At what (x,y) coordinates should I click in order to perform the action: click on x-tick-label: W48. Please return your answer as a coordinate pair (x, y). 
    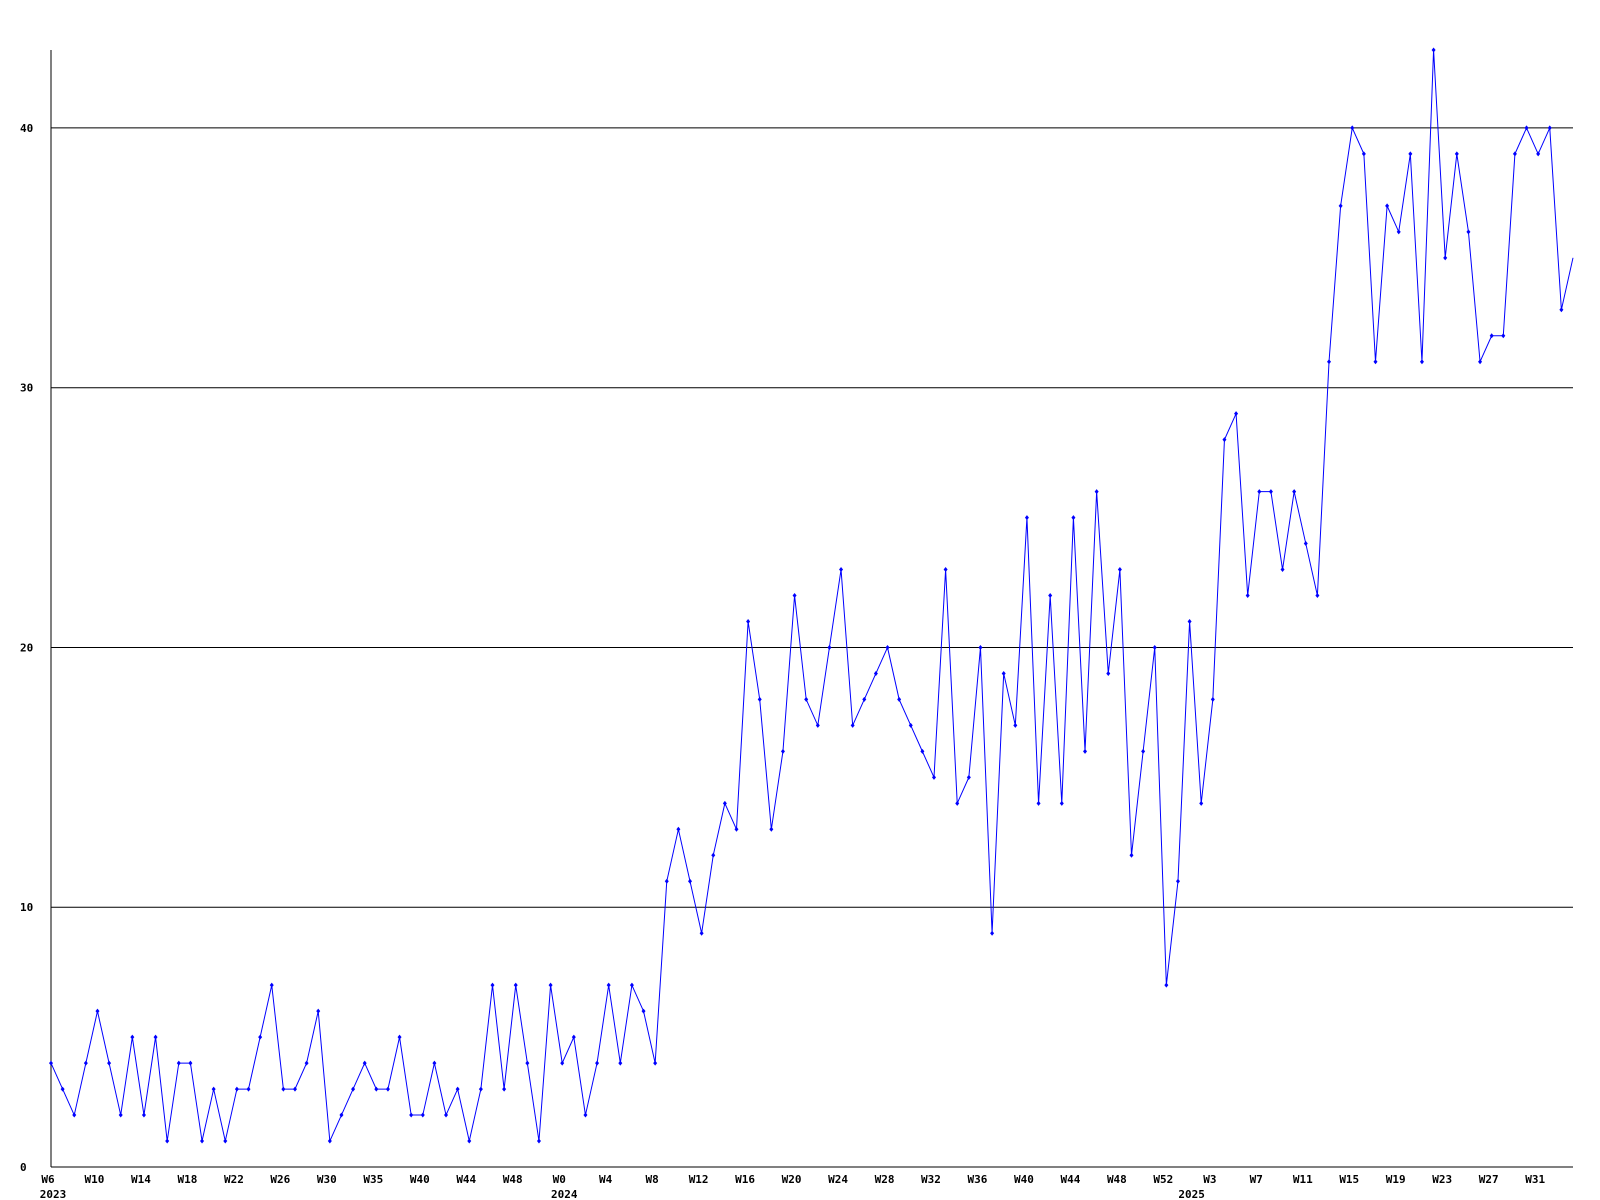
    Looking at the image, I should click on (1117, 1179).